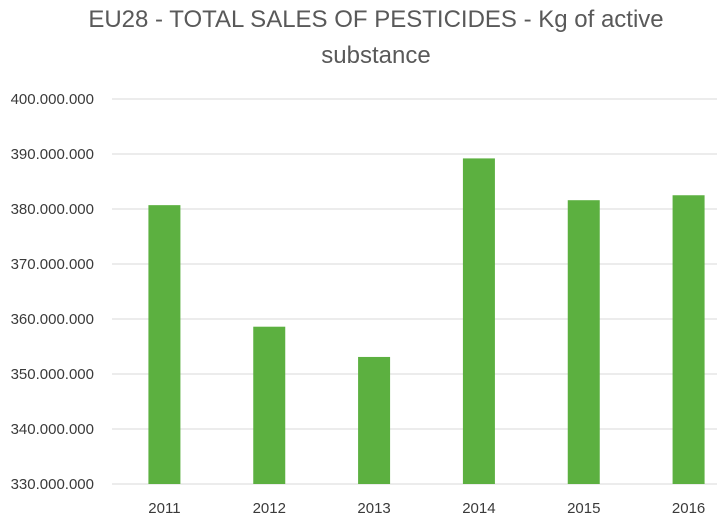 This screenshot has height=524, width=717. Describe the element at coordinates (478, 508) in the screenshot. I see `x-tick-label: 2014` at that location.